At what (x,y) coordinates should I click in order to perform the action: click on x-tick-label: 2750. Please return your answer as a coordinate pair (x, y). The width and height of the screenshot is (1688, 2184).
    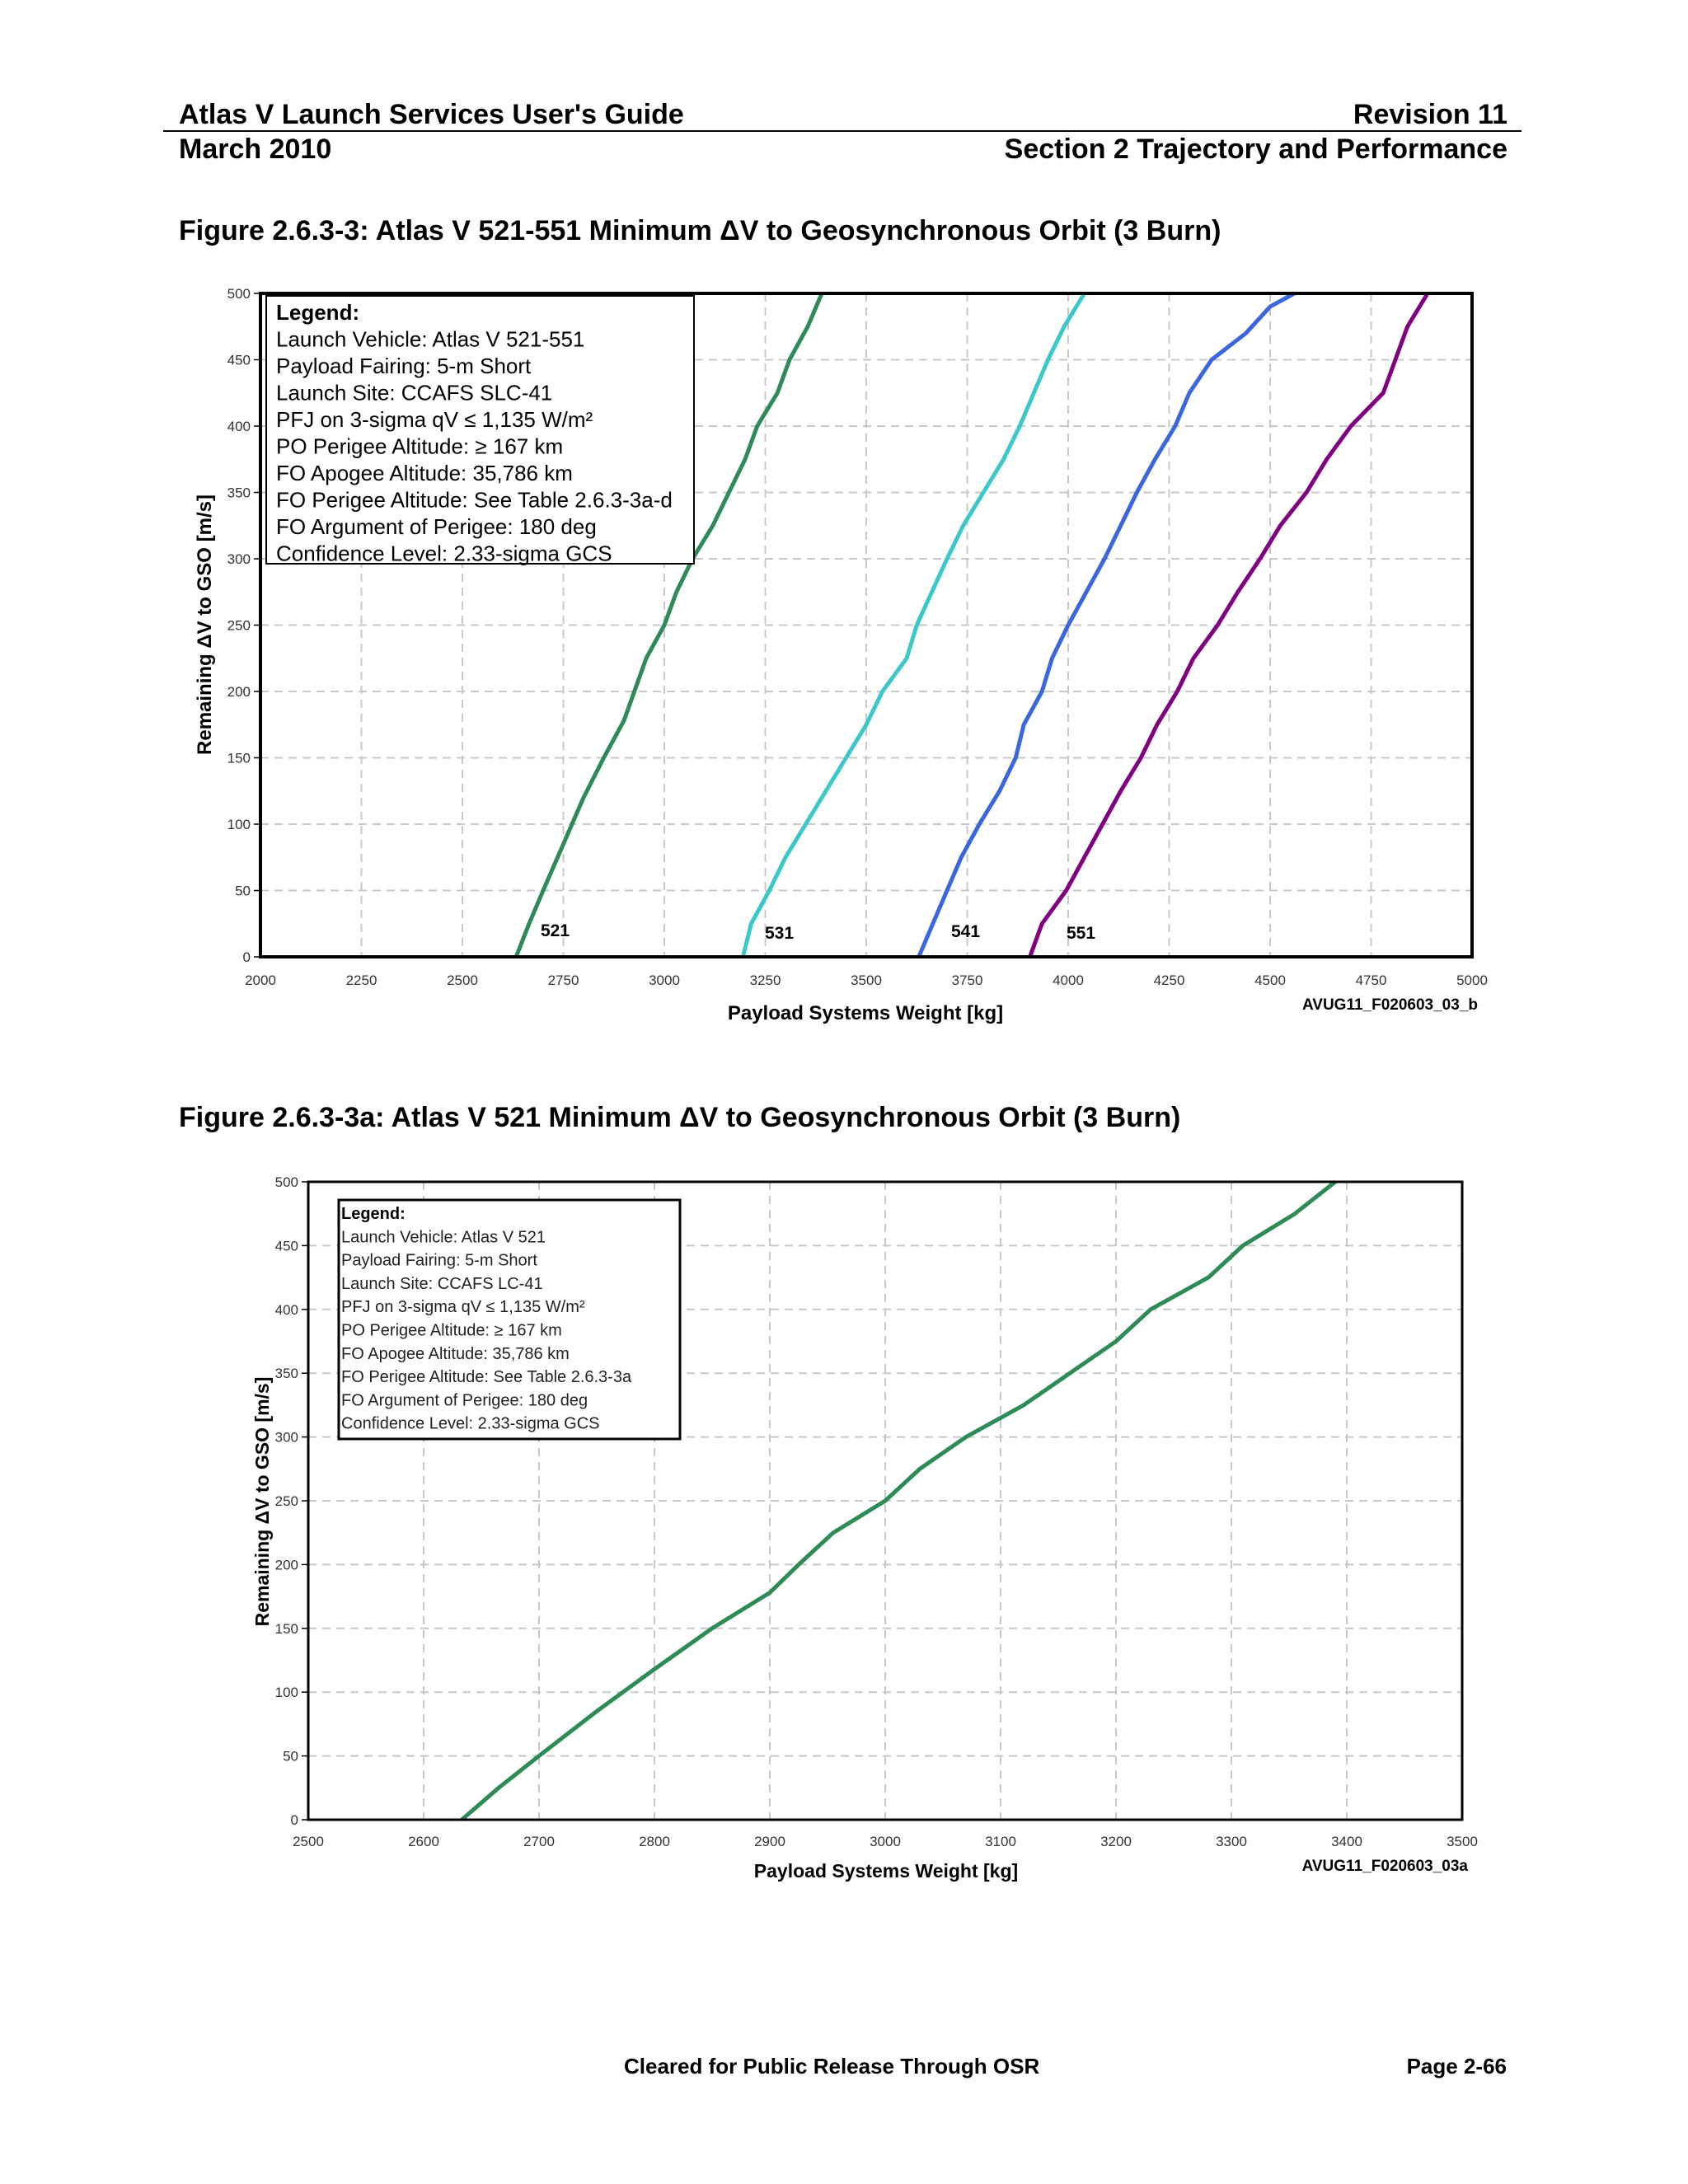
    Looking at the image, I should click on (563, 980).